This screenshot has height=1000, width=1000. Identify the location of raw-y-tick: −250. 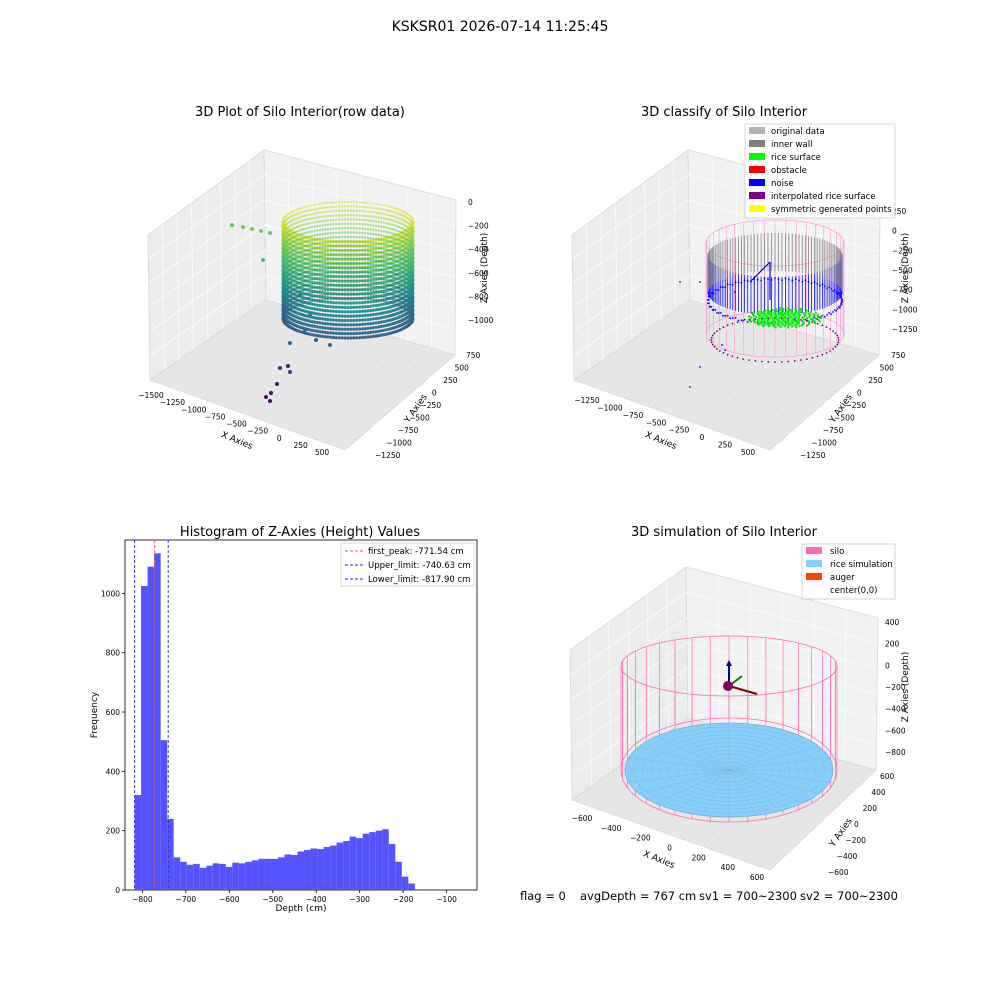
(431, 405).